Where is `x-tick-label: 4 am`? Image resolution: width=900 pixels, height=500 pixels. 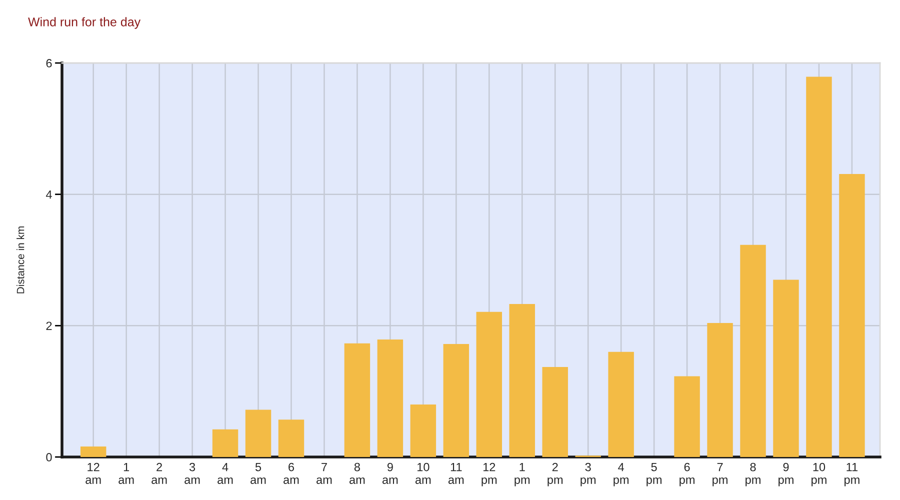 x-tick-label: 4 am is located at coordinates (225, 473).